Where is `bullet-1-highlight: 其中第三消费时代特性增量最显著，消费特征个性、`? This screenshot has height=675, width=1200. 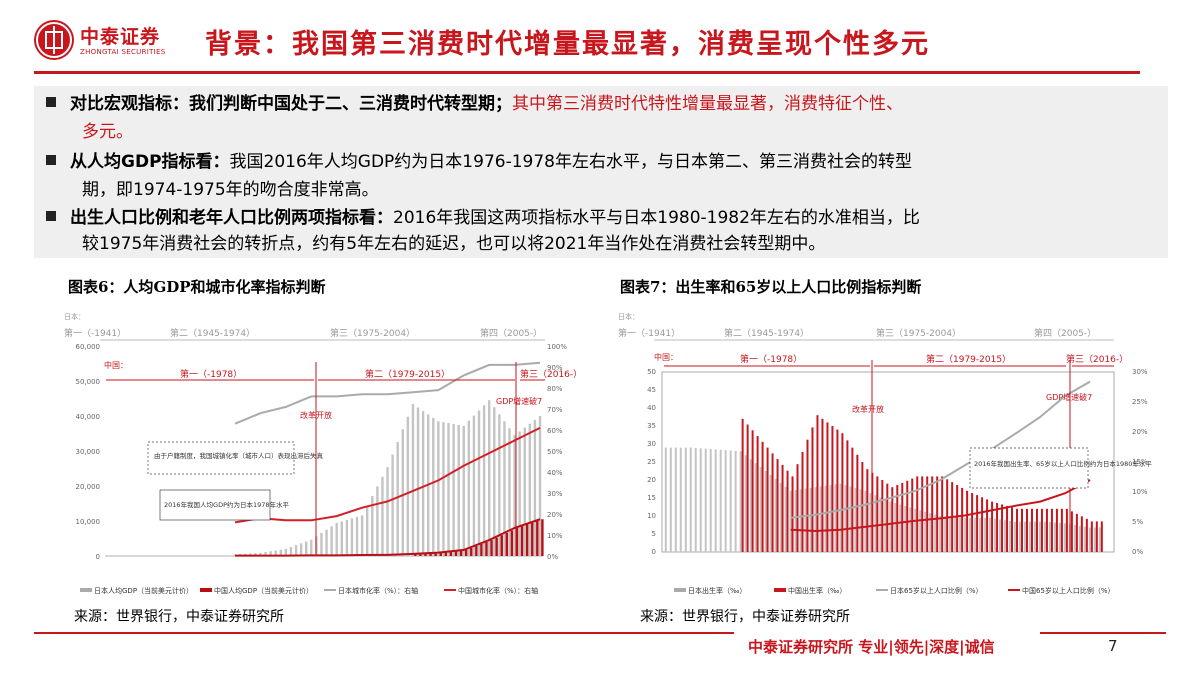 bullet-1-highlight: 其中第三消费时代特性增量最显著，消费特征个性、 is located at coordinates (707, 104).